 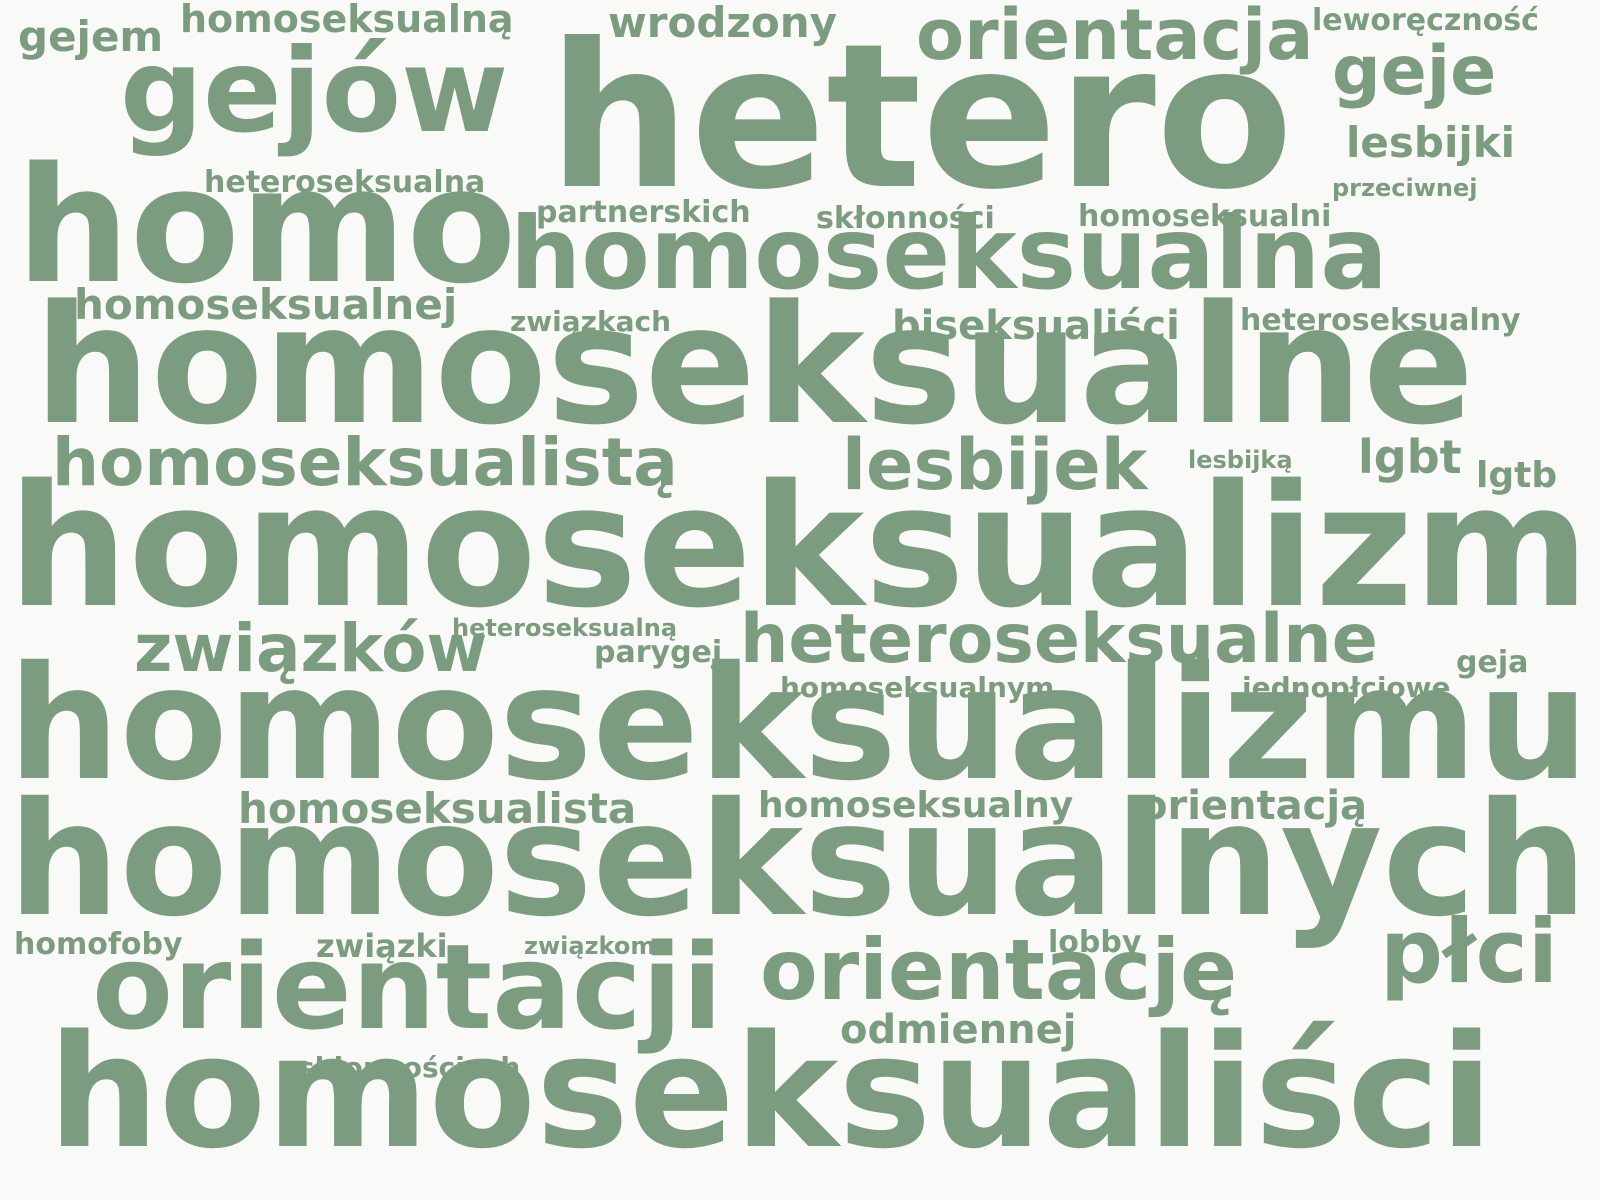 I want to click on cloud-word: lesbijki, so click(x=1431, y=142).